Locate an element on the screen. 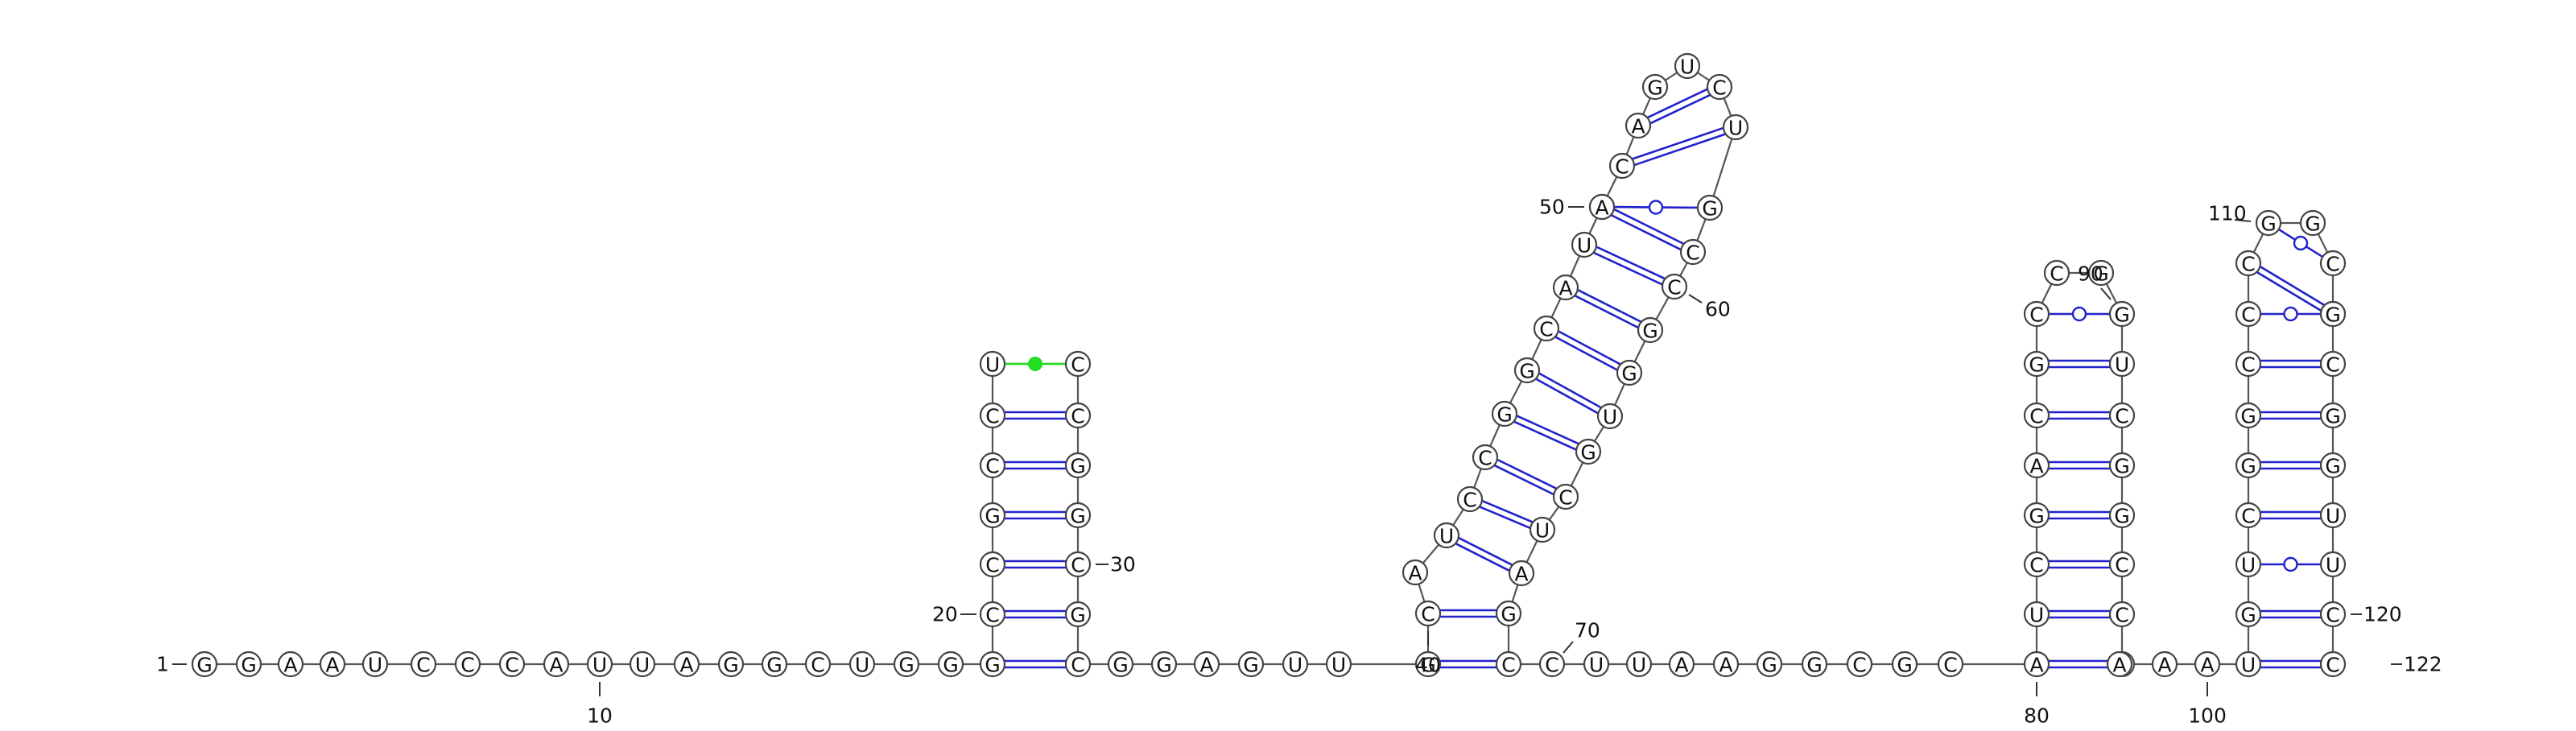  position-label: 1 is located at coordinates (162, 664).